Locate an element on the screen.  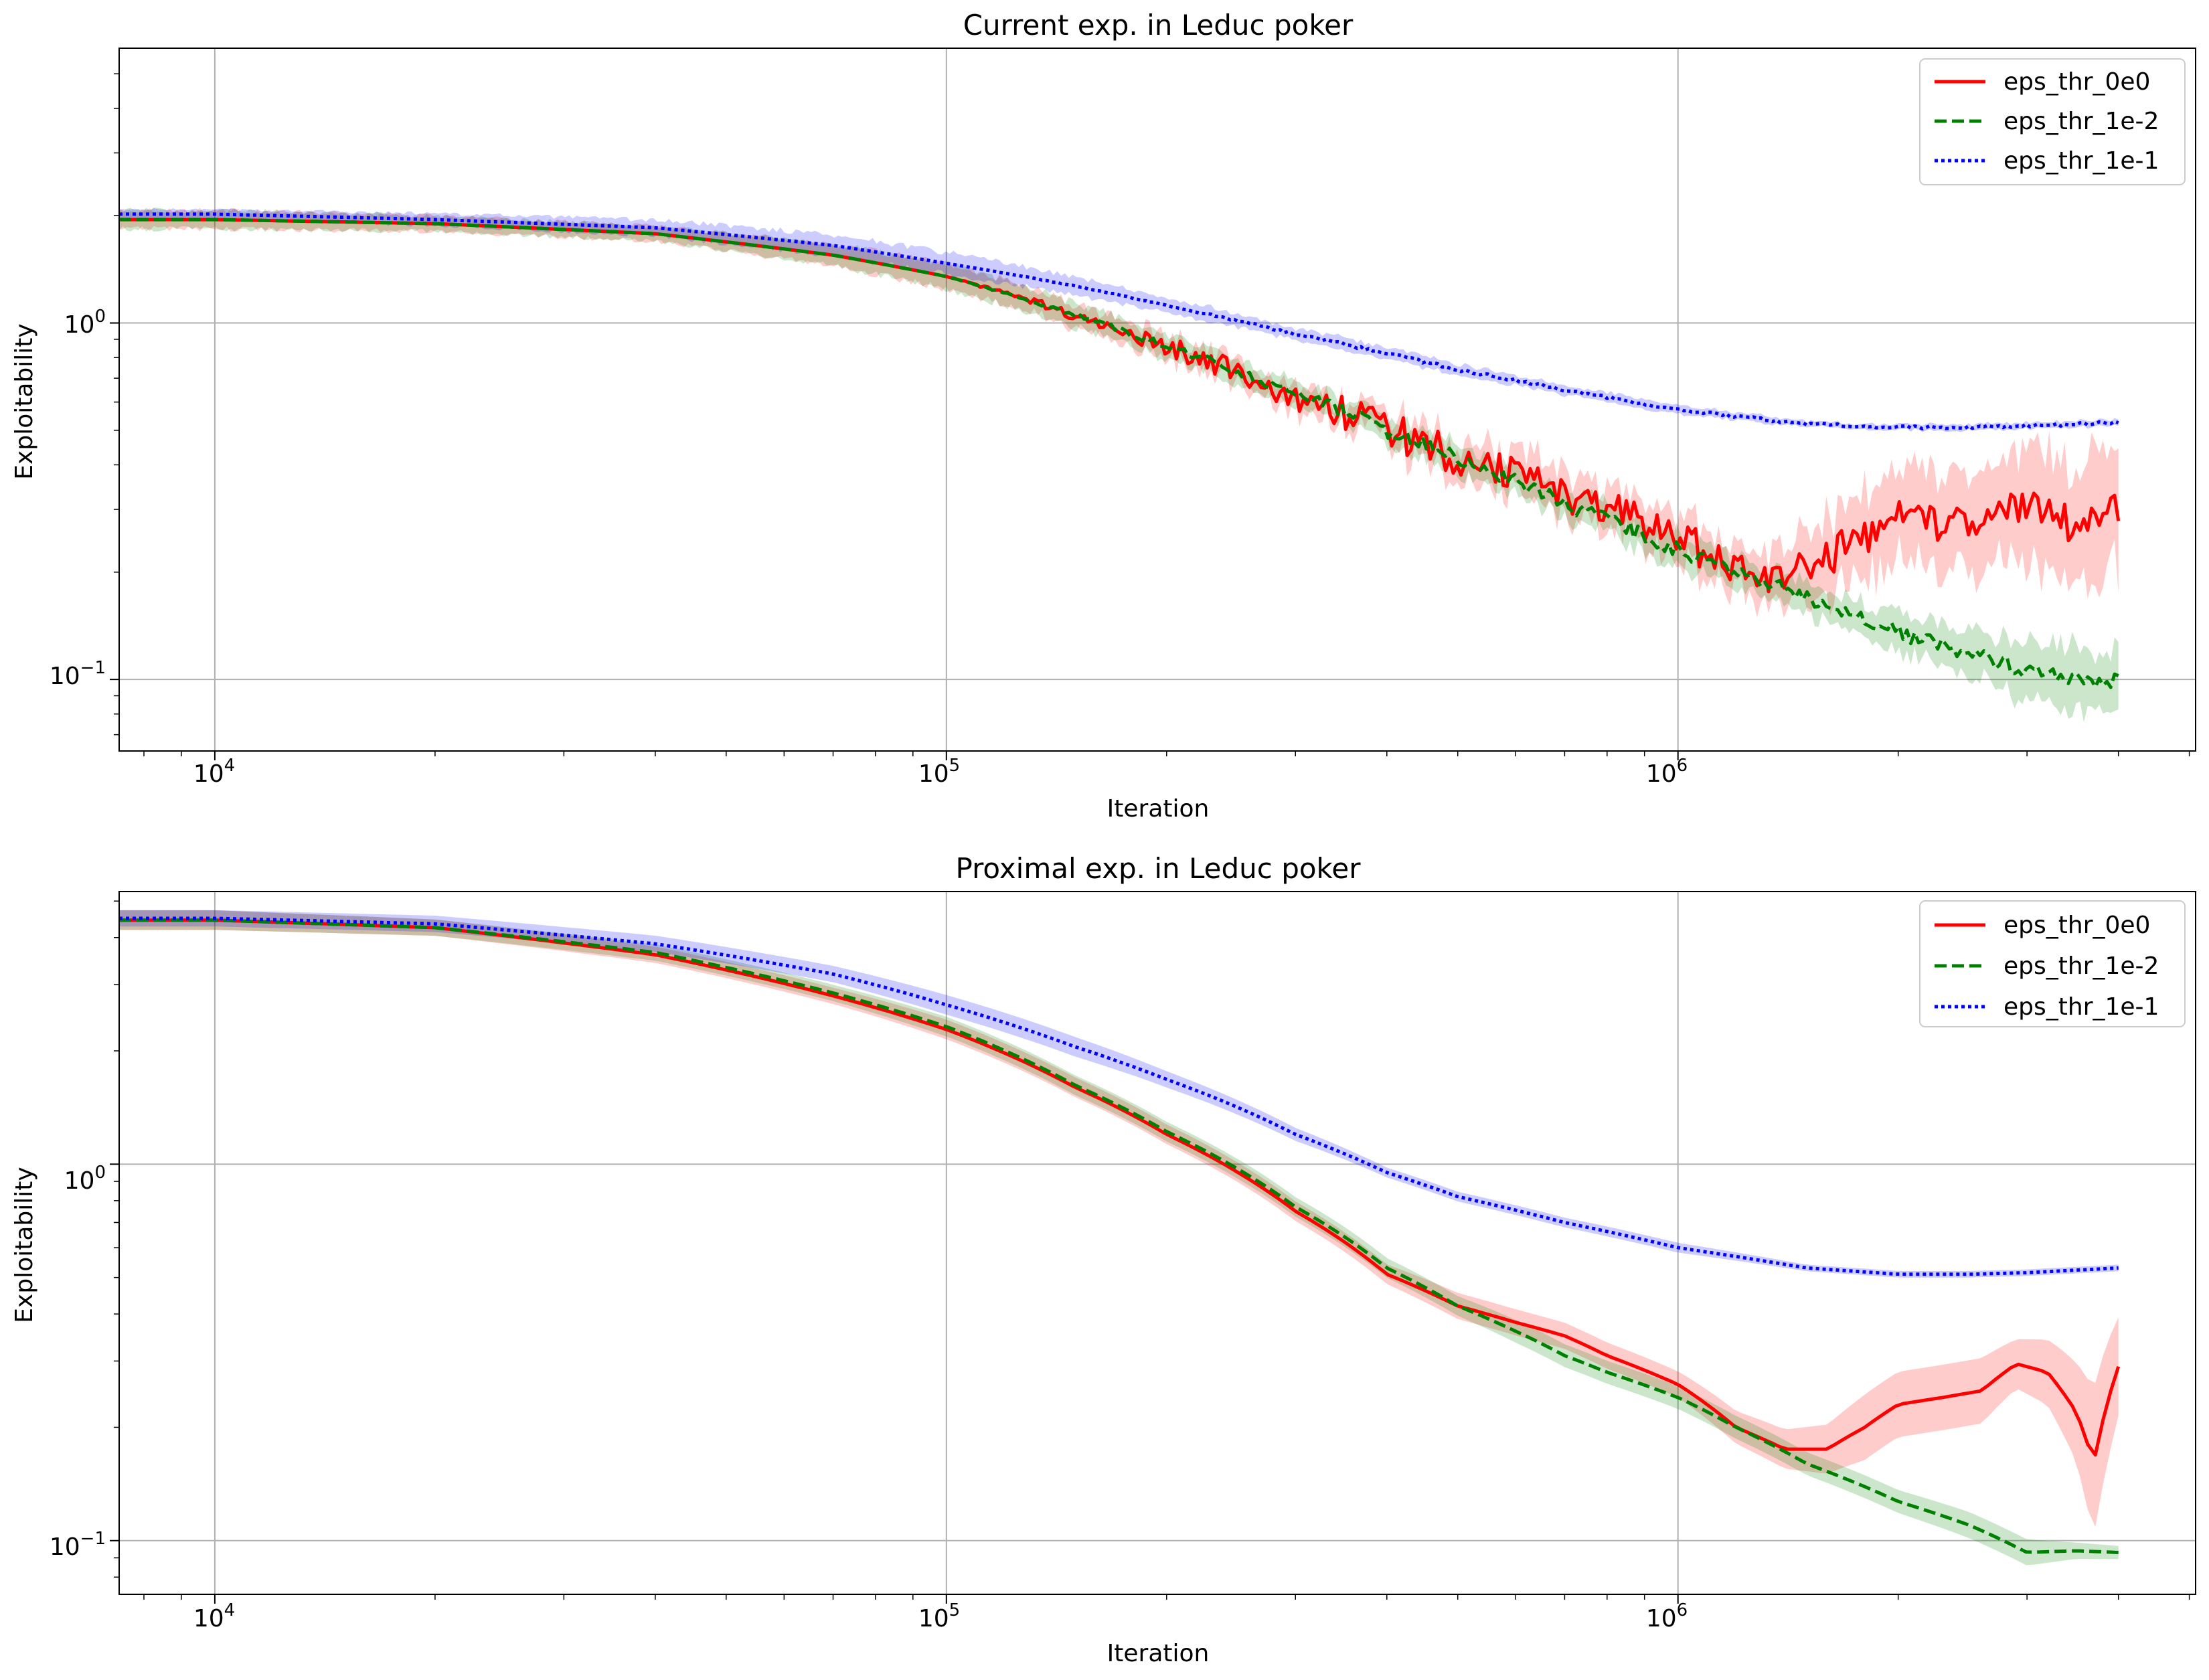
chart-title: Current exp. in Leduc poker is located at coordinates (1158, 25).